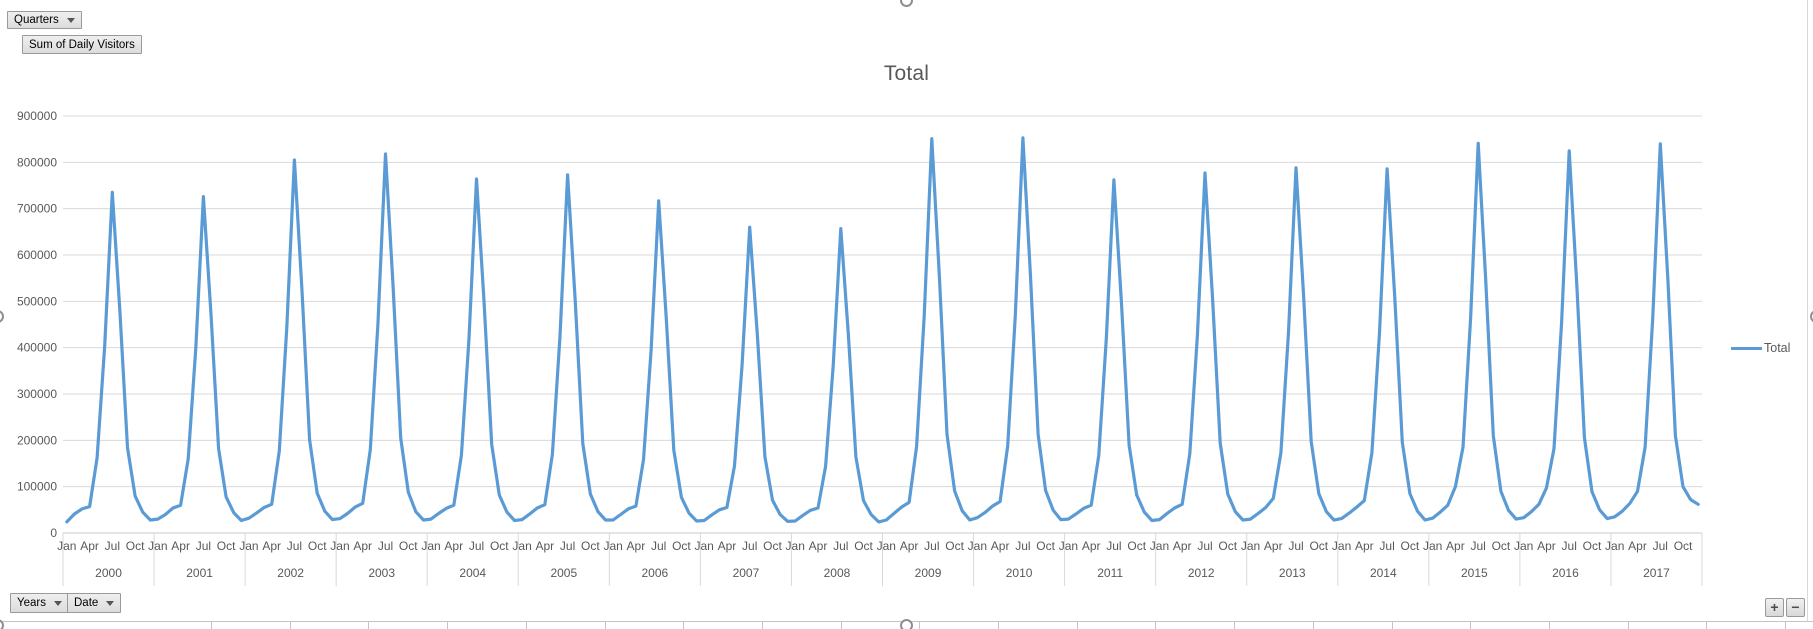 This screenshot has height=629, width=1813. I want to click on x-axis-year-label: 2004, so click(472, 573).